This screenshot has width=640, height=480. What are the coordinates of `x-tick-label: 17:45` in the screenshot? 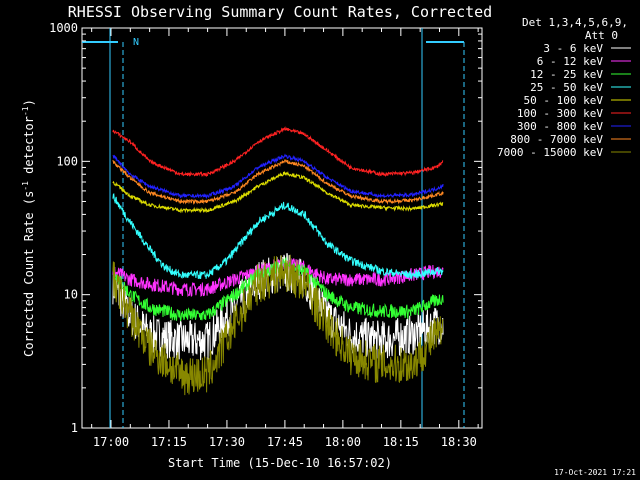 It's located at (285, 442).